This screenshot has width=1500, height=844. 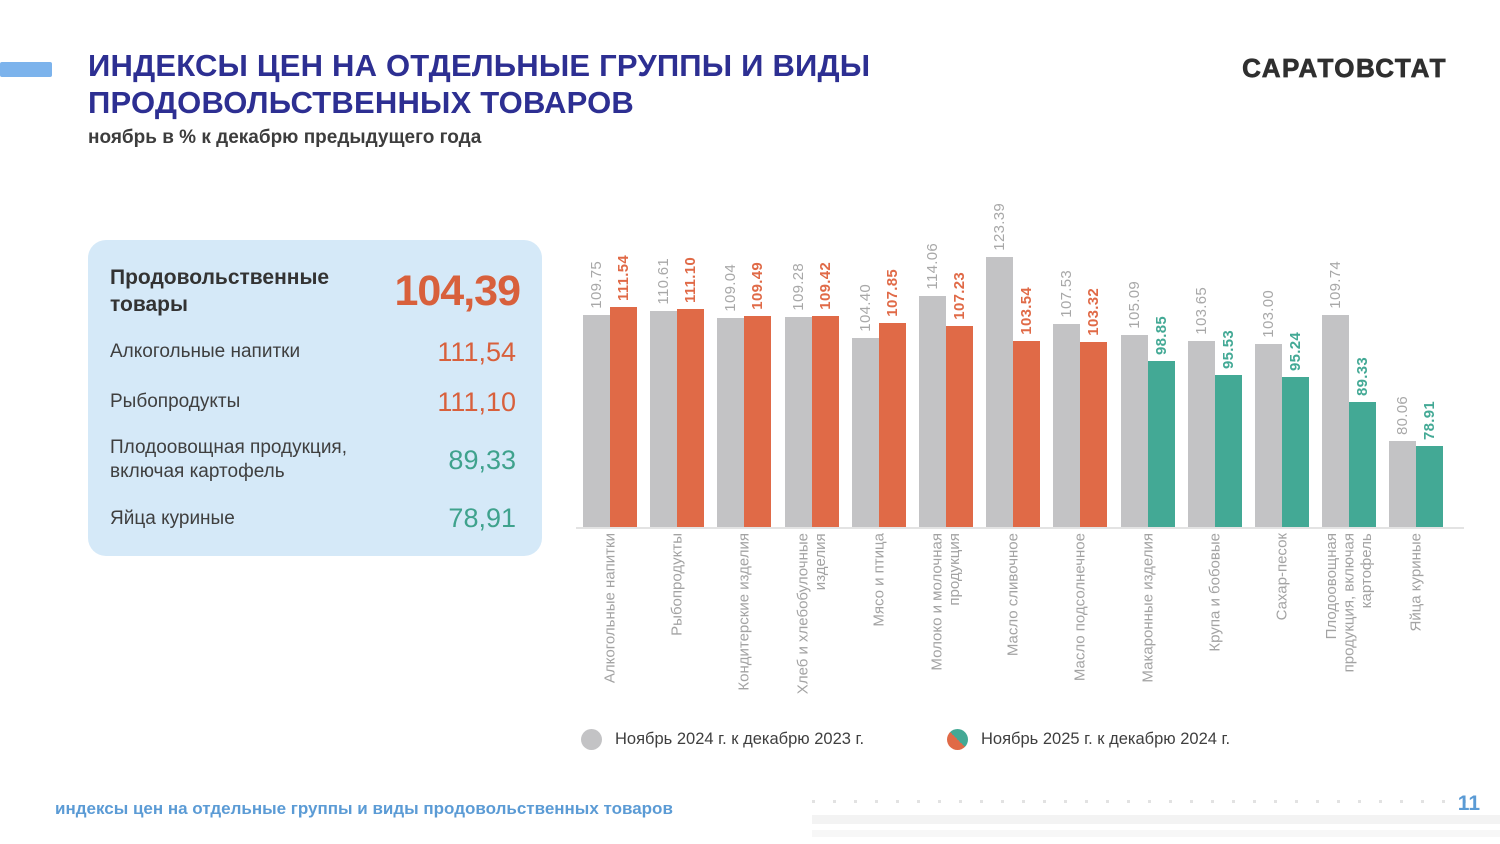 What do you see at coordinates (946, 602) in the screenshot?
I see `category-label: Молоко и молочная продукция` at bounding box center [946, 602].